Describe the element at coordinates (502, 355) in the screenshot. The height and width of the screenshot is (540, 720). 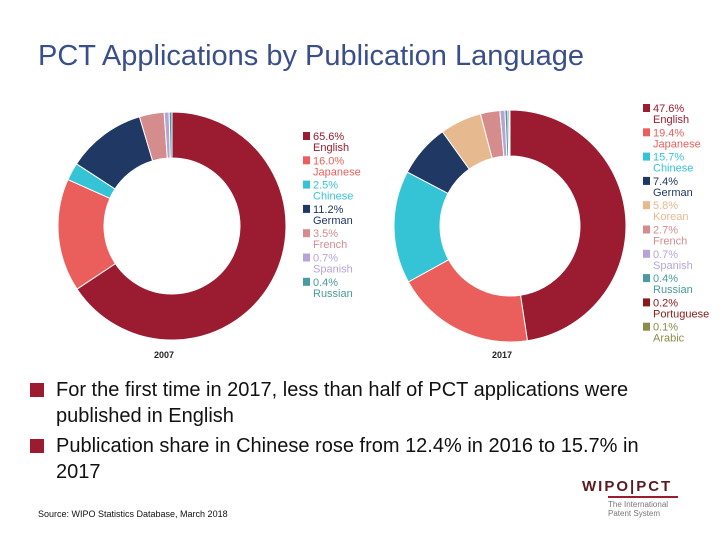
I see `chart-year-label: 2017` at that location.